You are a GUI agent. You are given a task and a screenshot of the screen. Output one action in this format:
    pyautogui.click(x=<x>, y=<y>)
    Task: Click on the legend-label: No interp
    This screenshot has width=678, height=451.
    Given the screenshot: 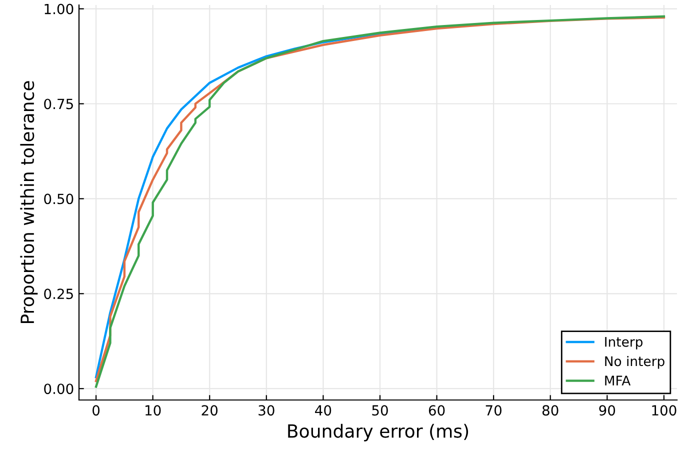 What is the action you would take?
    pyautogui.click(x=634, y=362)
    